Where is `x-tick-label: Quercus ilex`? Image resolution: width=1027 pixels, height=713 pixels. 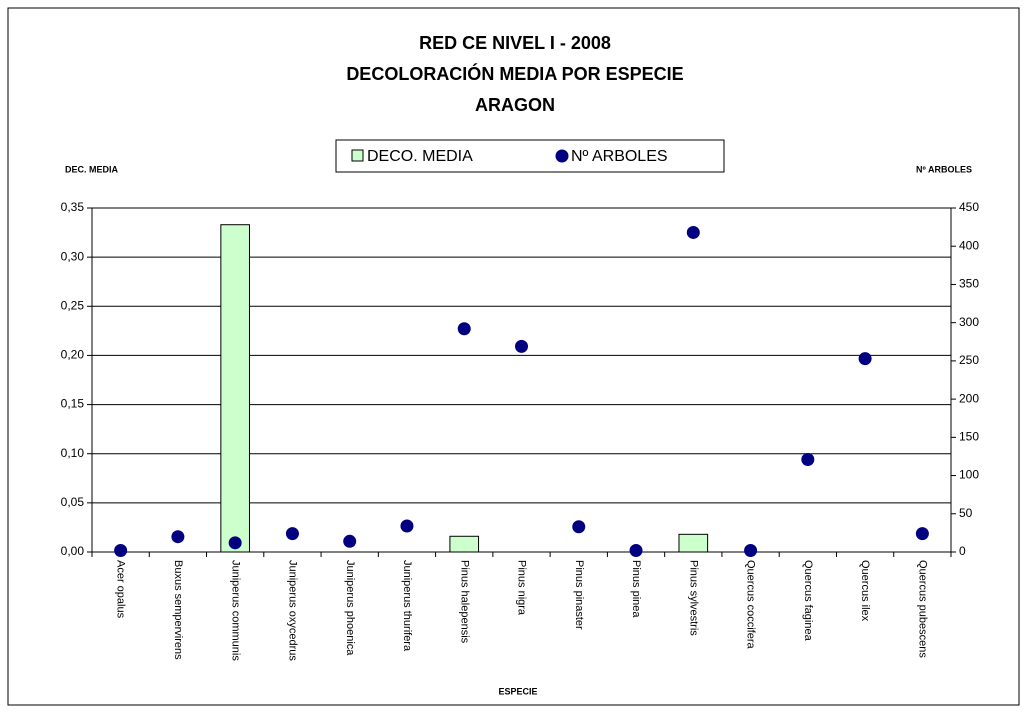 x-tick-label: Quercus ilex is located at coordinates (865, 591).